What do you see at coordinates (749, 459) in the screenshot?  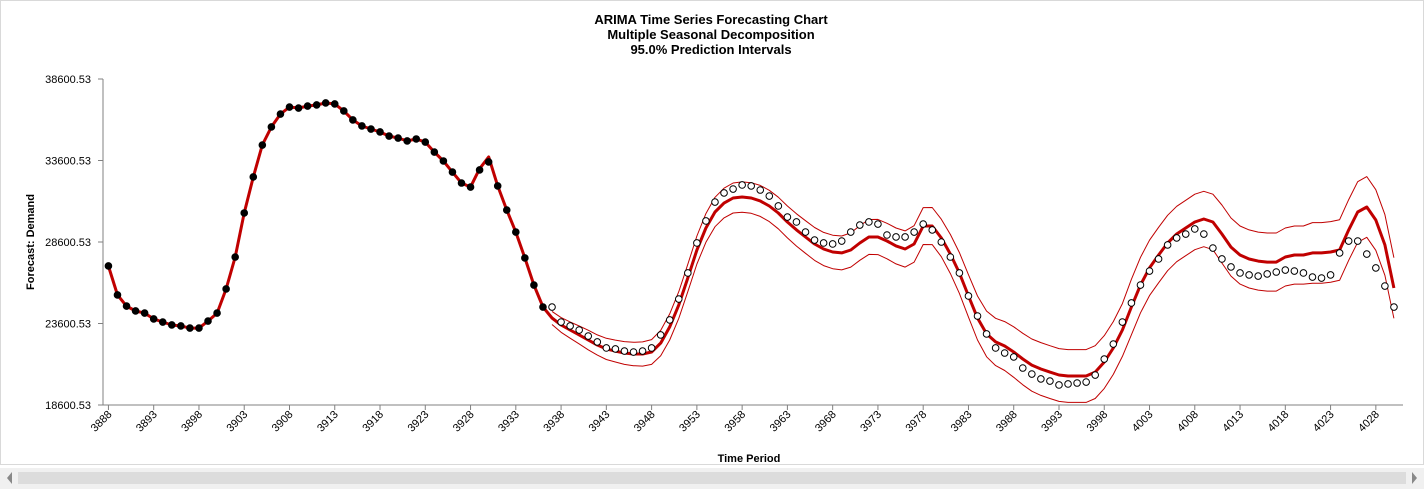 I see `x-axis-title: Time Period` at bounding box center [749, 459].